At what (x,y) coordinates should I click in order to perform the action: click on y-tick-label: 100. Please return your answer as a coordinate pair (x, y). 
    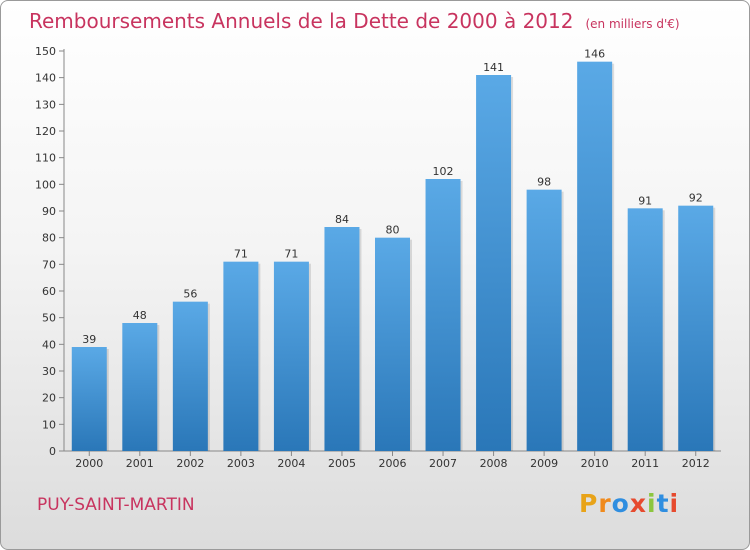
    Looking at the image, I should click on (45, 184).